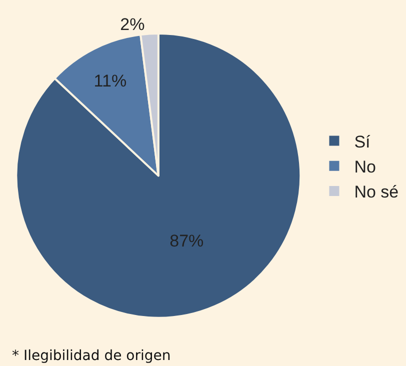 Image resolution: width=406 pixels, height=366 pixels. I want to click on data-label: 2%, so click(132, 24).